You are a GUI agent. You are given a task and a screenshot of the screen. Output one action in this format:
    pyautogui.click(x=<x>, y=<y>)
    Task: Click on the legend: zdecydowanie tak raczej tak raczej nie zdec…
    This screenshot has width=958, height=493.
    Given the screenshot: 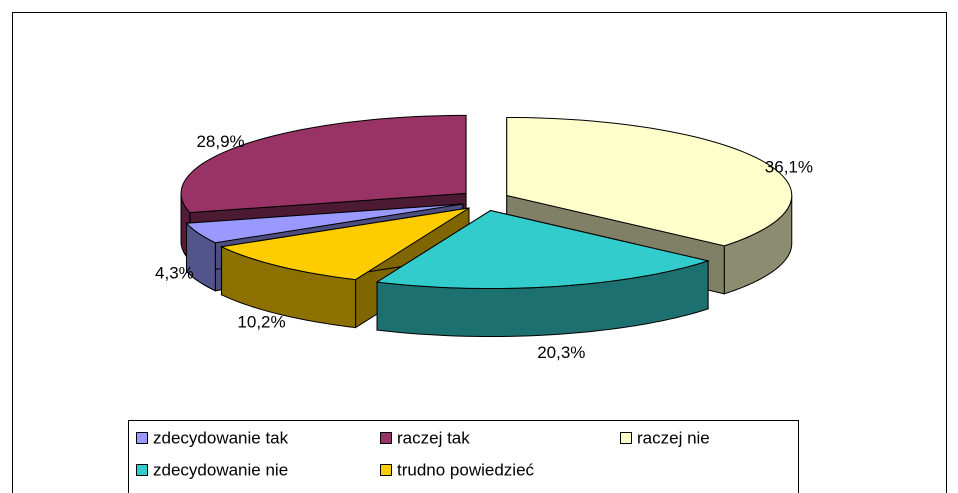 What is the action you would take?
    pyautogui.click(x=423, y=453)
    